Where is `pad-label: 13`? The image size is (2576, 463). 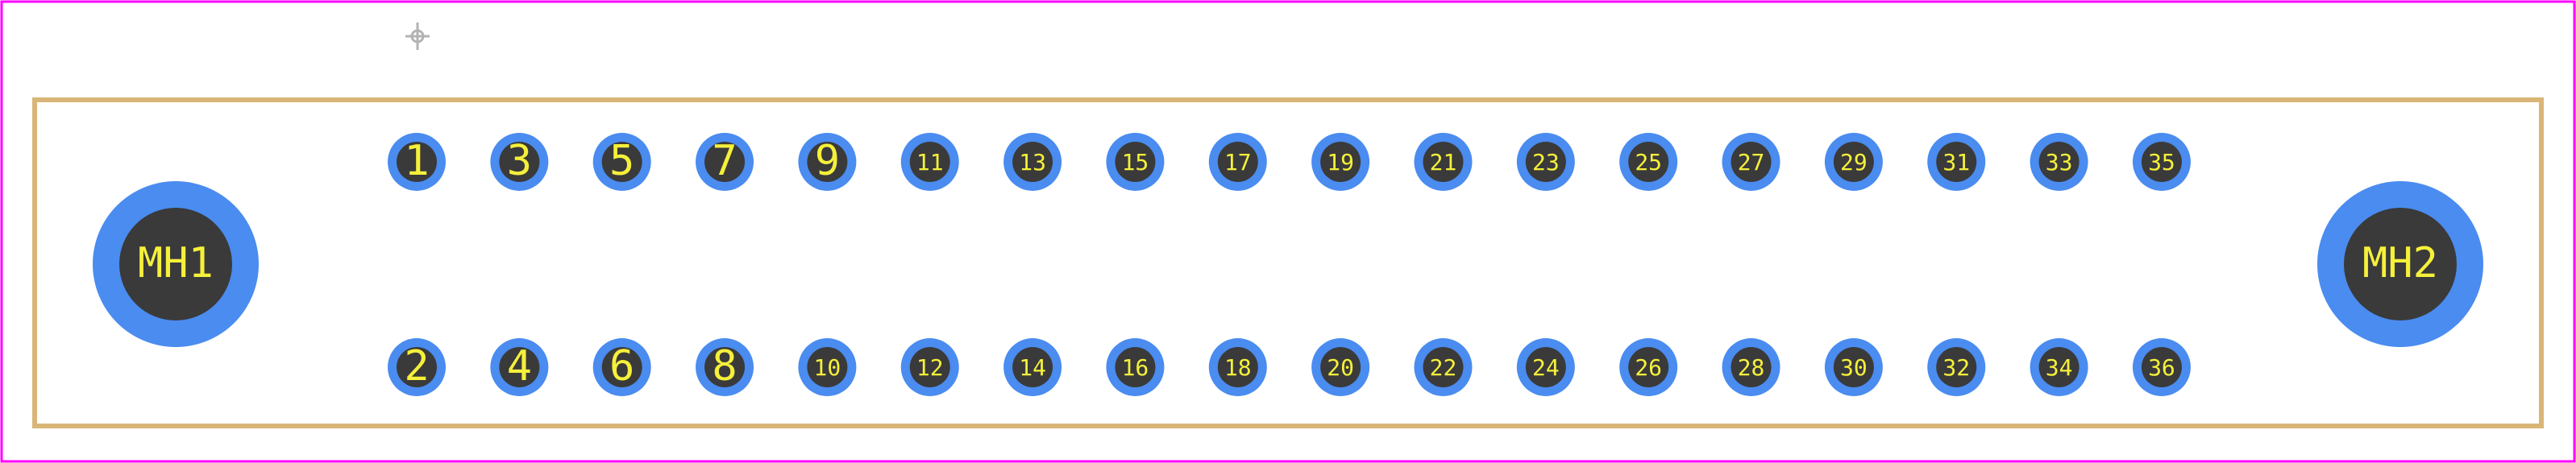
pad-label: 13 is located at coordinates (1032, 162).